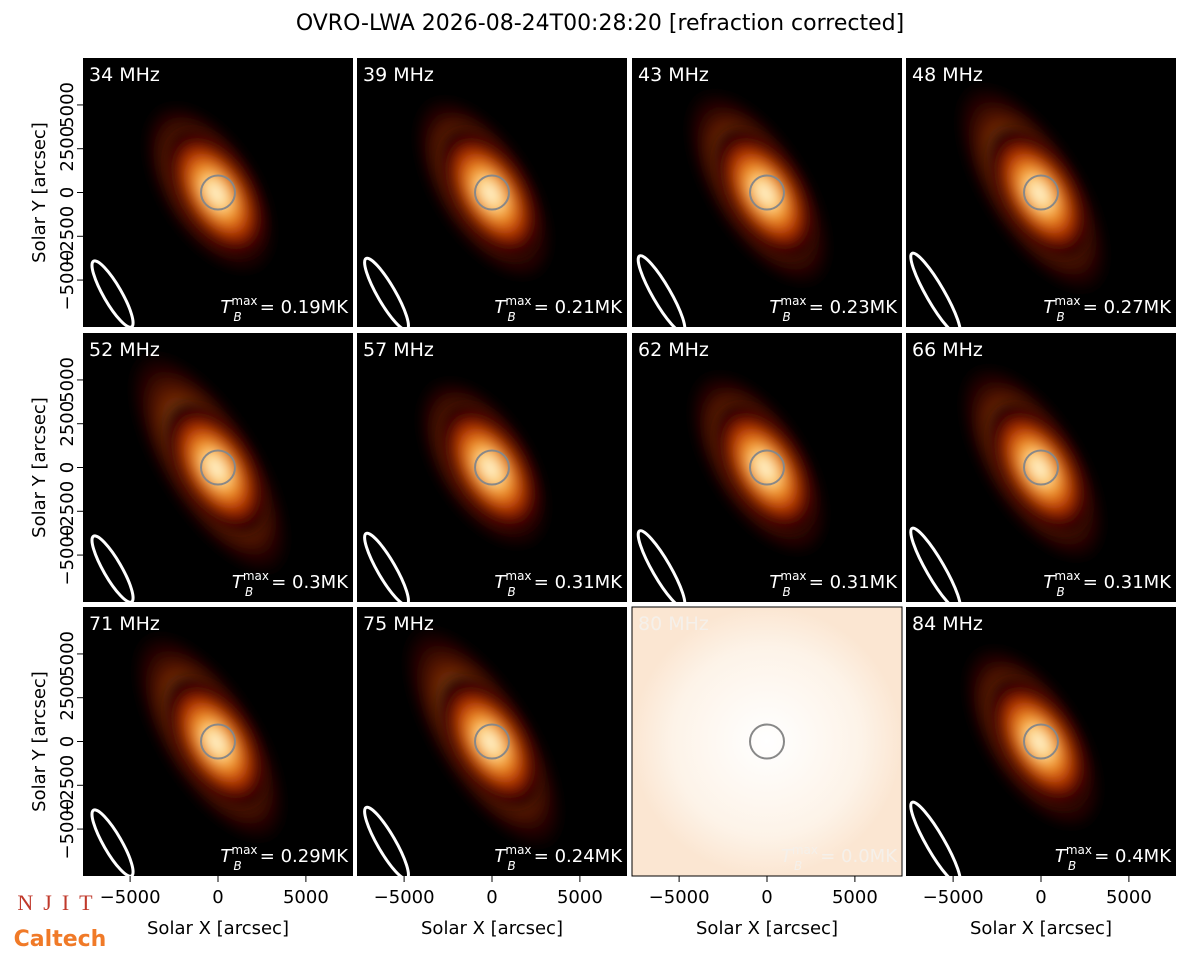  I want to click on panel: 34 MHz Tmax B = 0.19MK, so click(218, 193).